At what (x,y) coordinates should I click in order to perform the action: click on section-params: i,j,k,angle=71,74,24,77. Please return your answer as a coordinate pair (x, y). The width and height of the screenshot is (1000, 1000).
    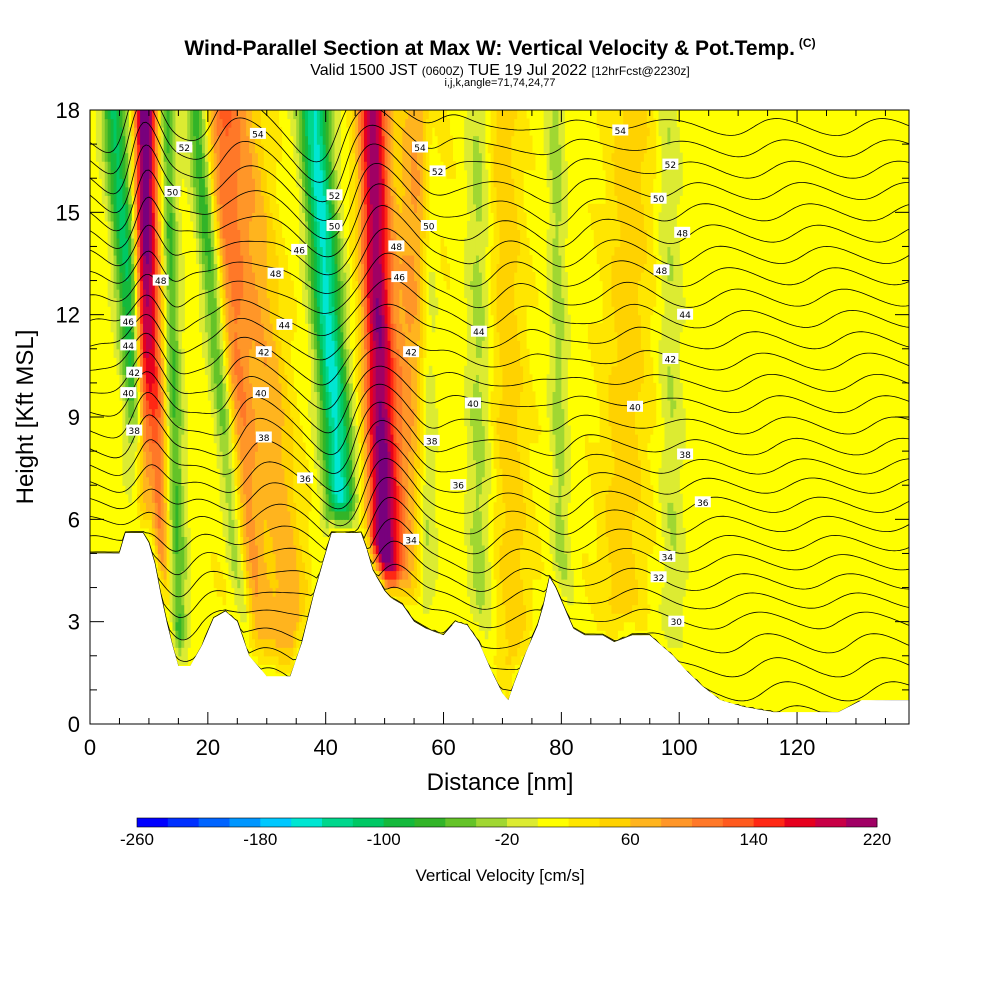
    Looking at the image, I should click on (500, 83).